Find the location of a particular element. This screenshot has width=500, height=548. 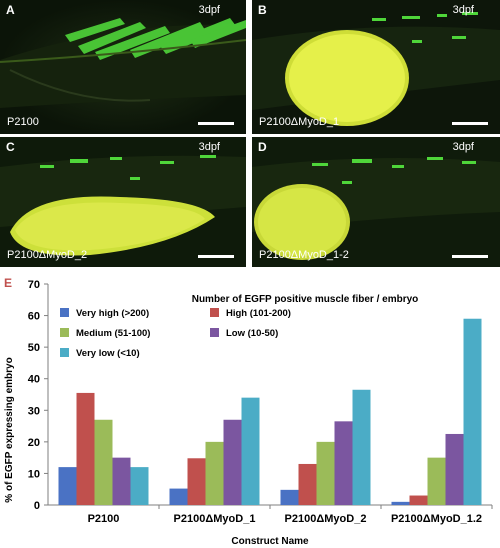

panel-letter: D is located at coordinates (262, 147).